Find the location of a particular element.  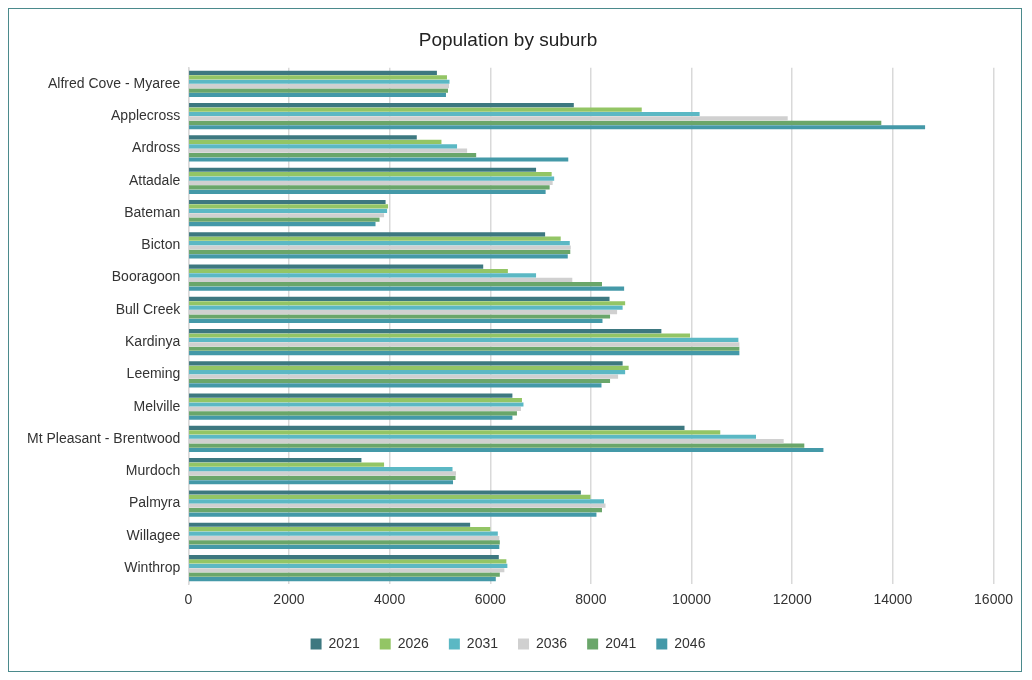

y-tick-label: Kardinya is located at coordinates (153, 341).